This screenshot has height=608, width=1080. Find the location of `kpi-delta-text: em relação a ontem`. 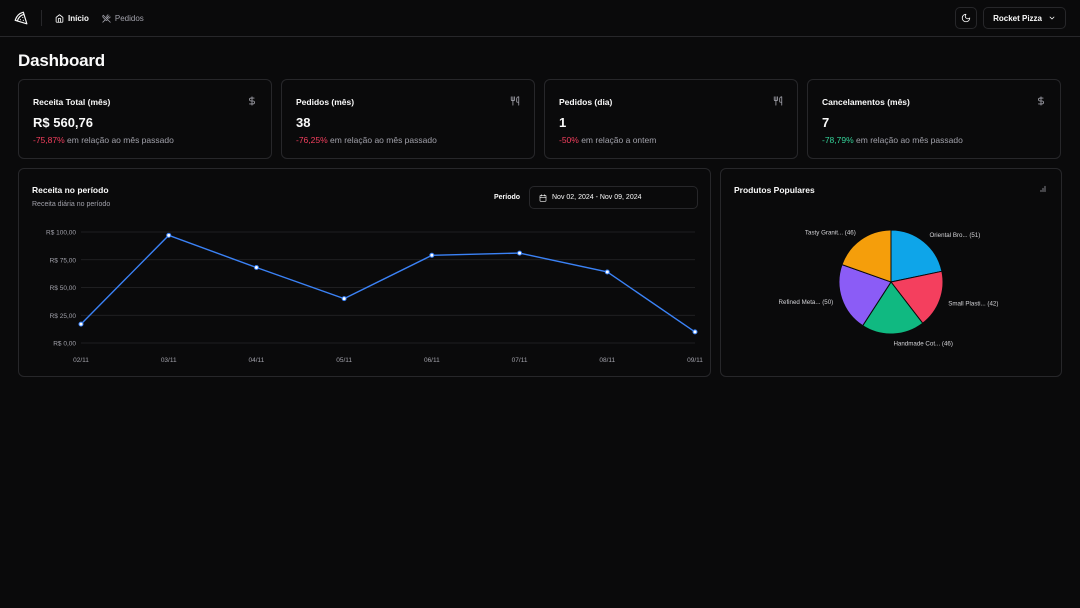

kpi-delta-text: em relação a ontem is located at coordinates (617, 140).